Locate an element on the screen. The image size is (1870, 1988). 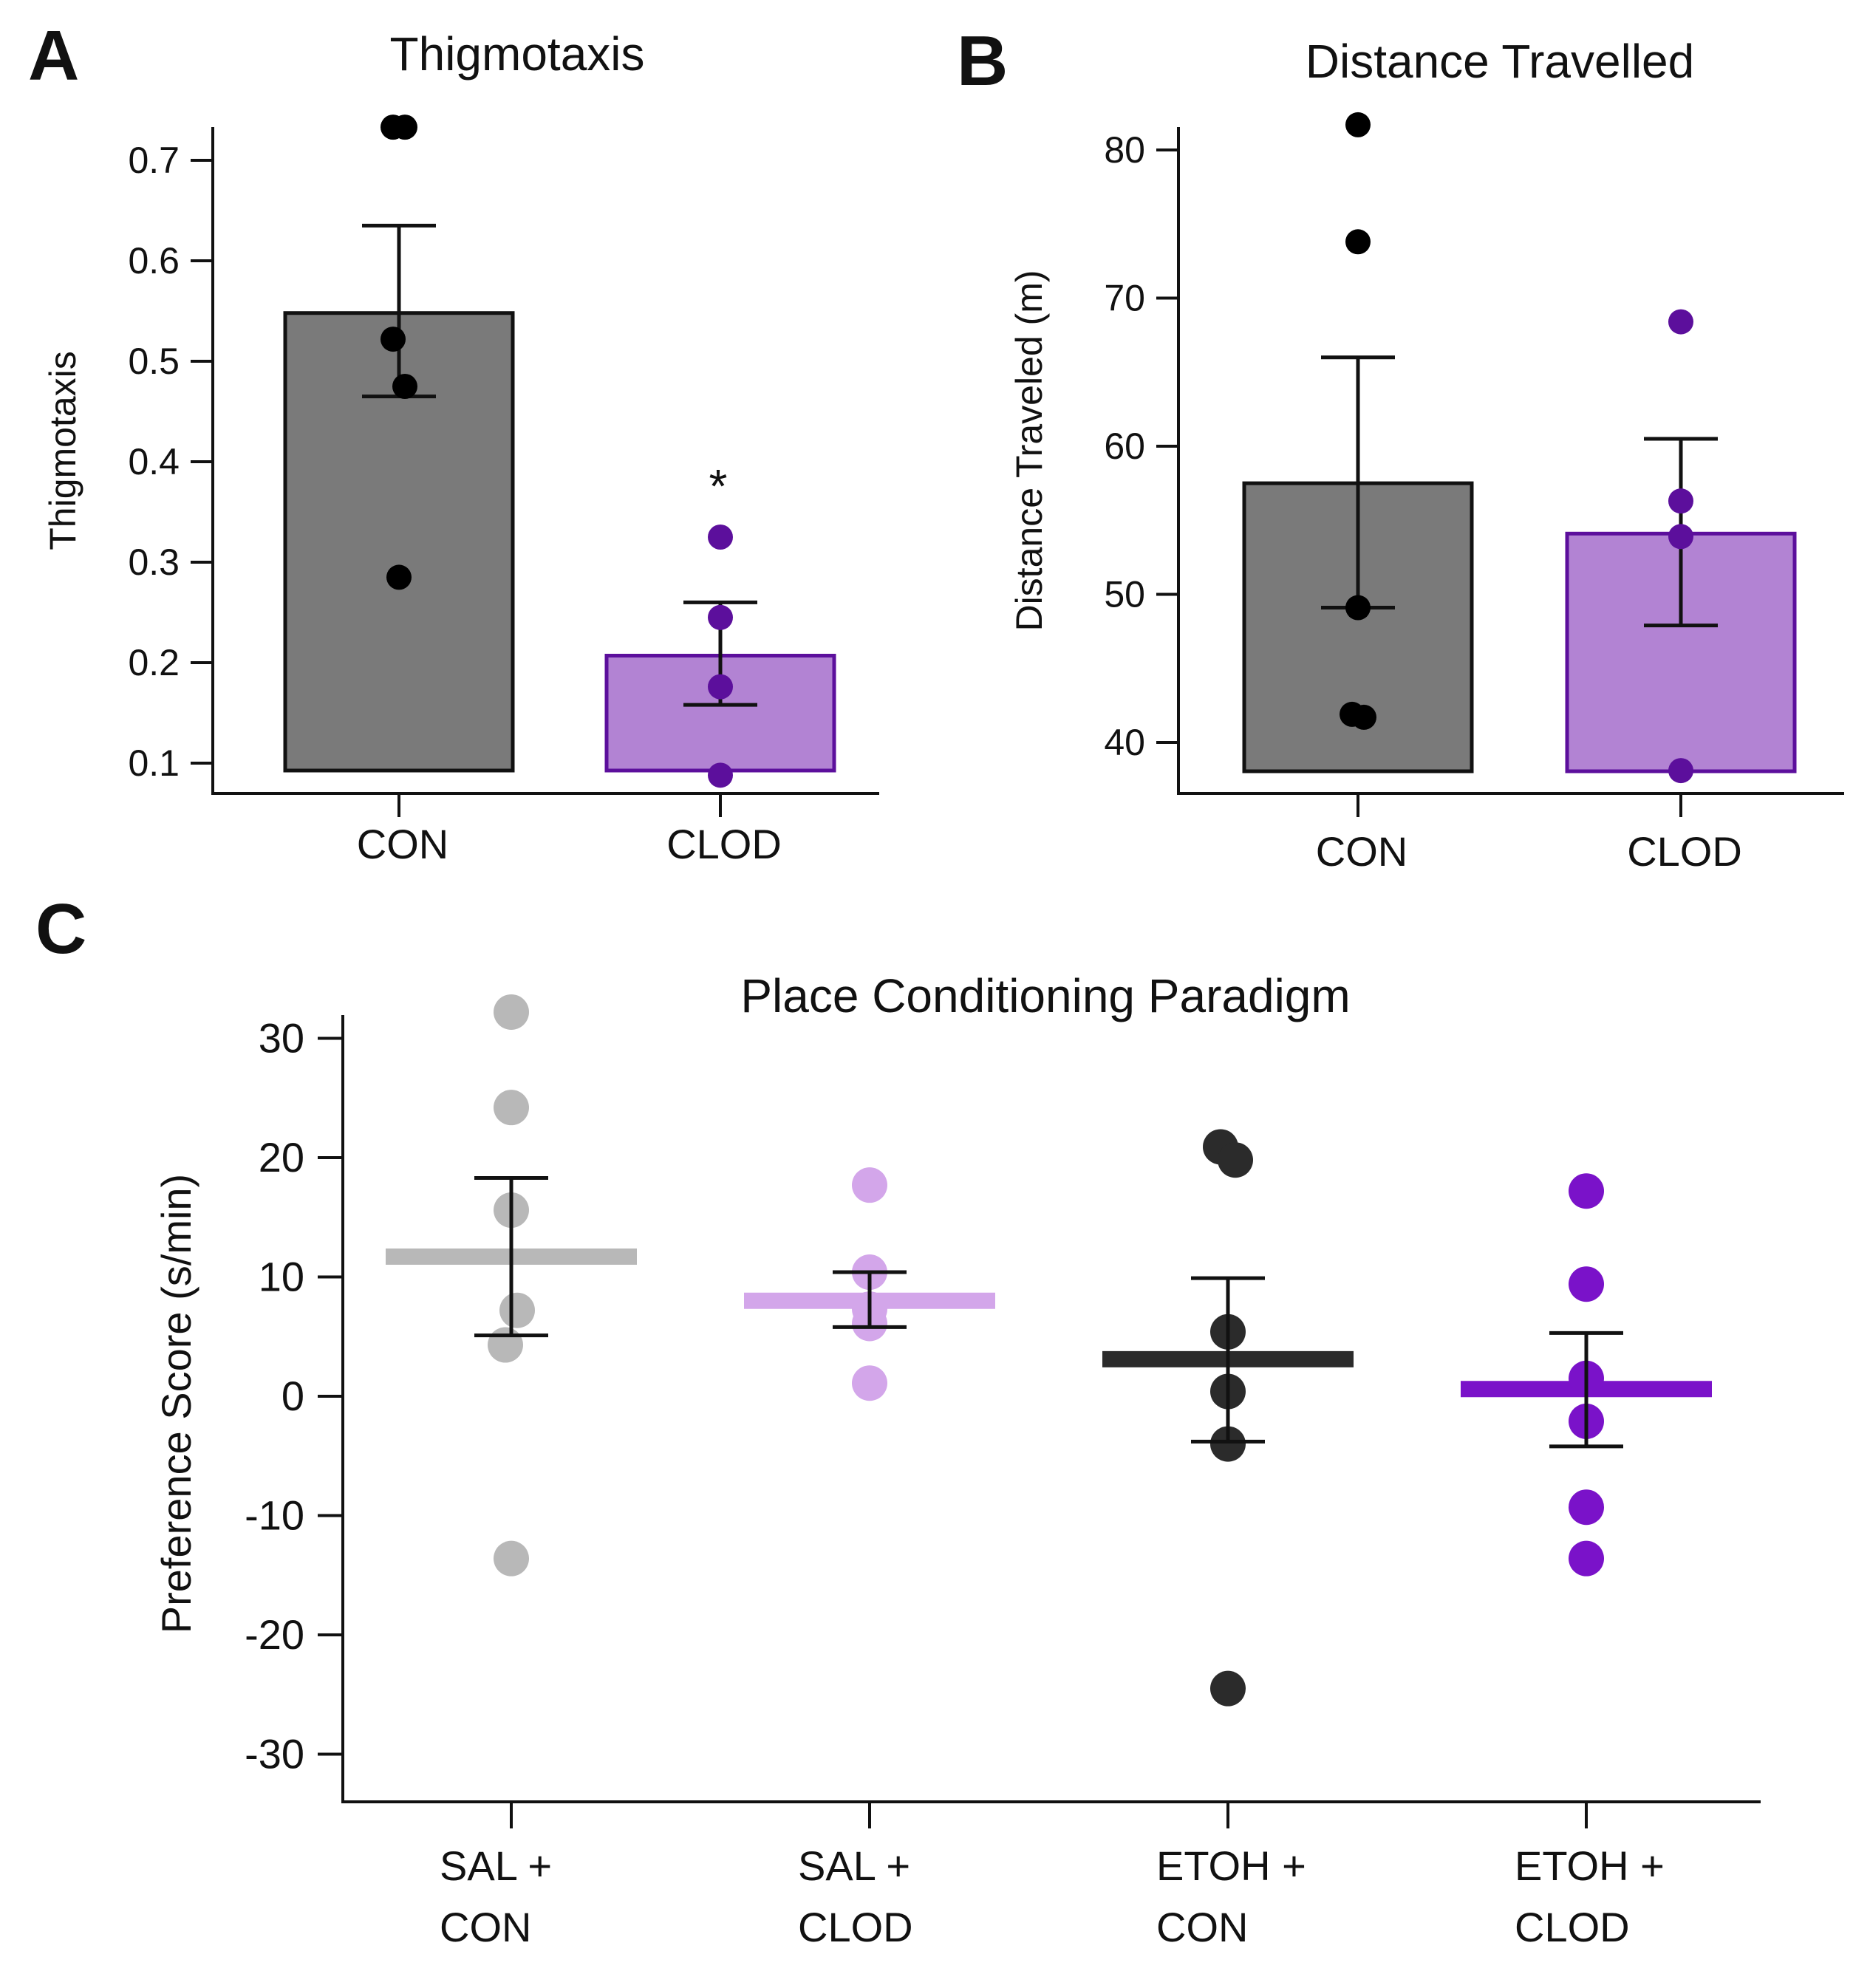
panel-a-x-tick-label: CON is located at coordinates (402, 844).